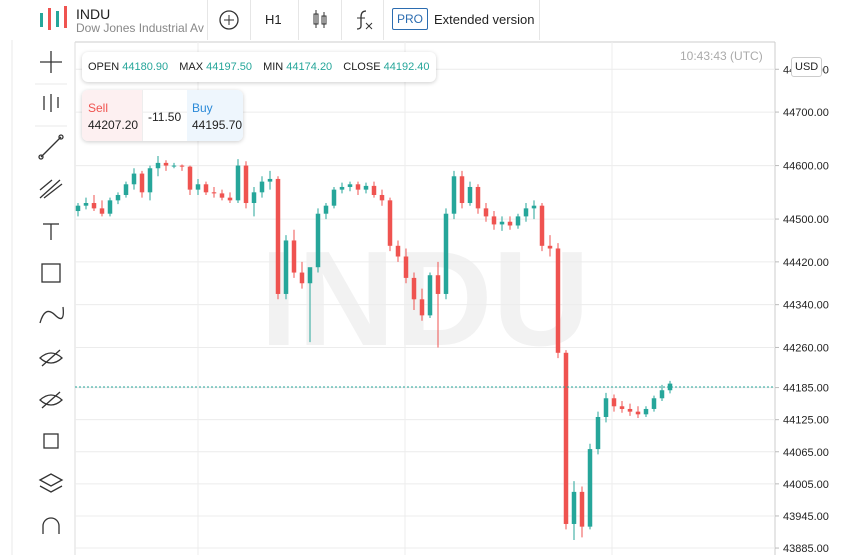  What do you see at coordinates (806, 517) in the screenshot?
I see `y-tick-label: 43945.00` at bounding box center [806, 517].